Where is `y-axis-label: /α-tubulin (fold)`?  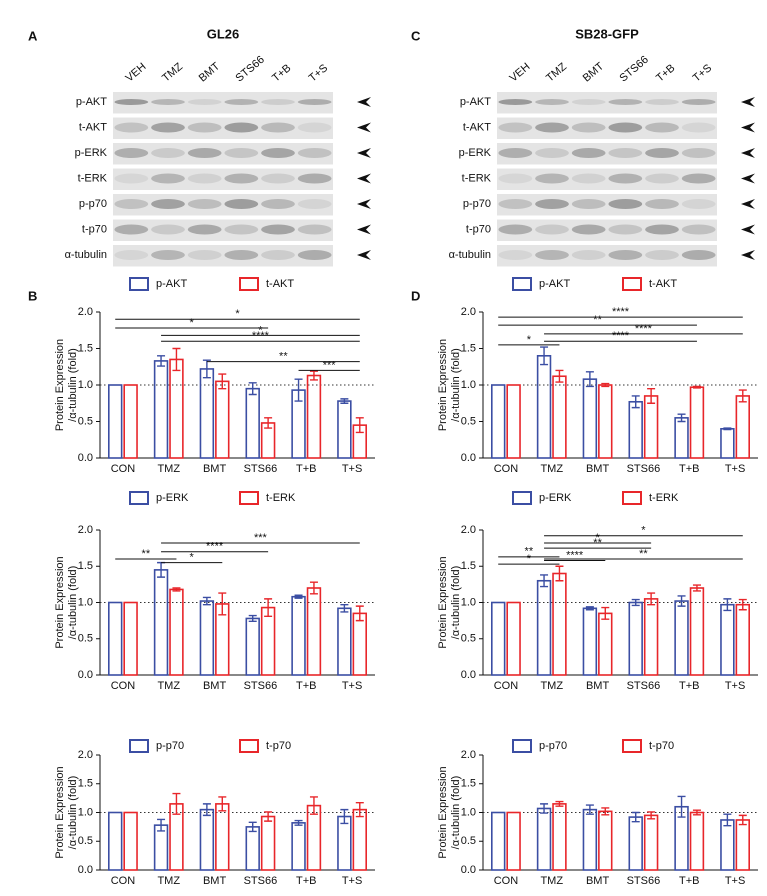 y-axis-label: /α-tubulin (fold) is located at coordinates (456, 603).